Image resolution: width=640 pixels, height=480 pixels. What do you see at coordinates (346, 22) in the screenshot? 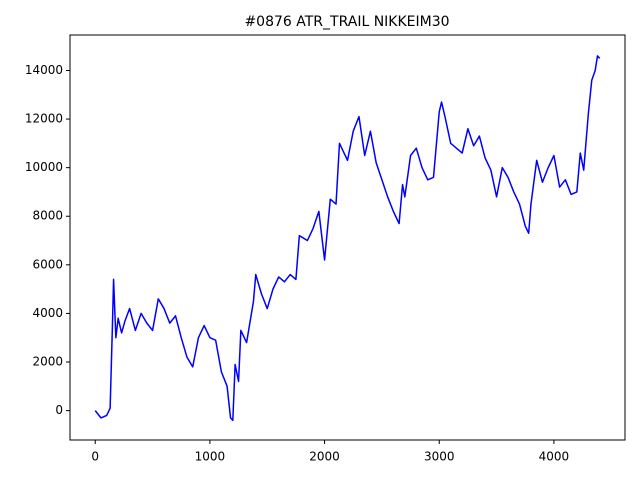
I see `chart-title: #0876 ATR_TRAIL NIKKEIM30` at bounding box center [346, 22].